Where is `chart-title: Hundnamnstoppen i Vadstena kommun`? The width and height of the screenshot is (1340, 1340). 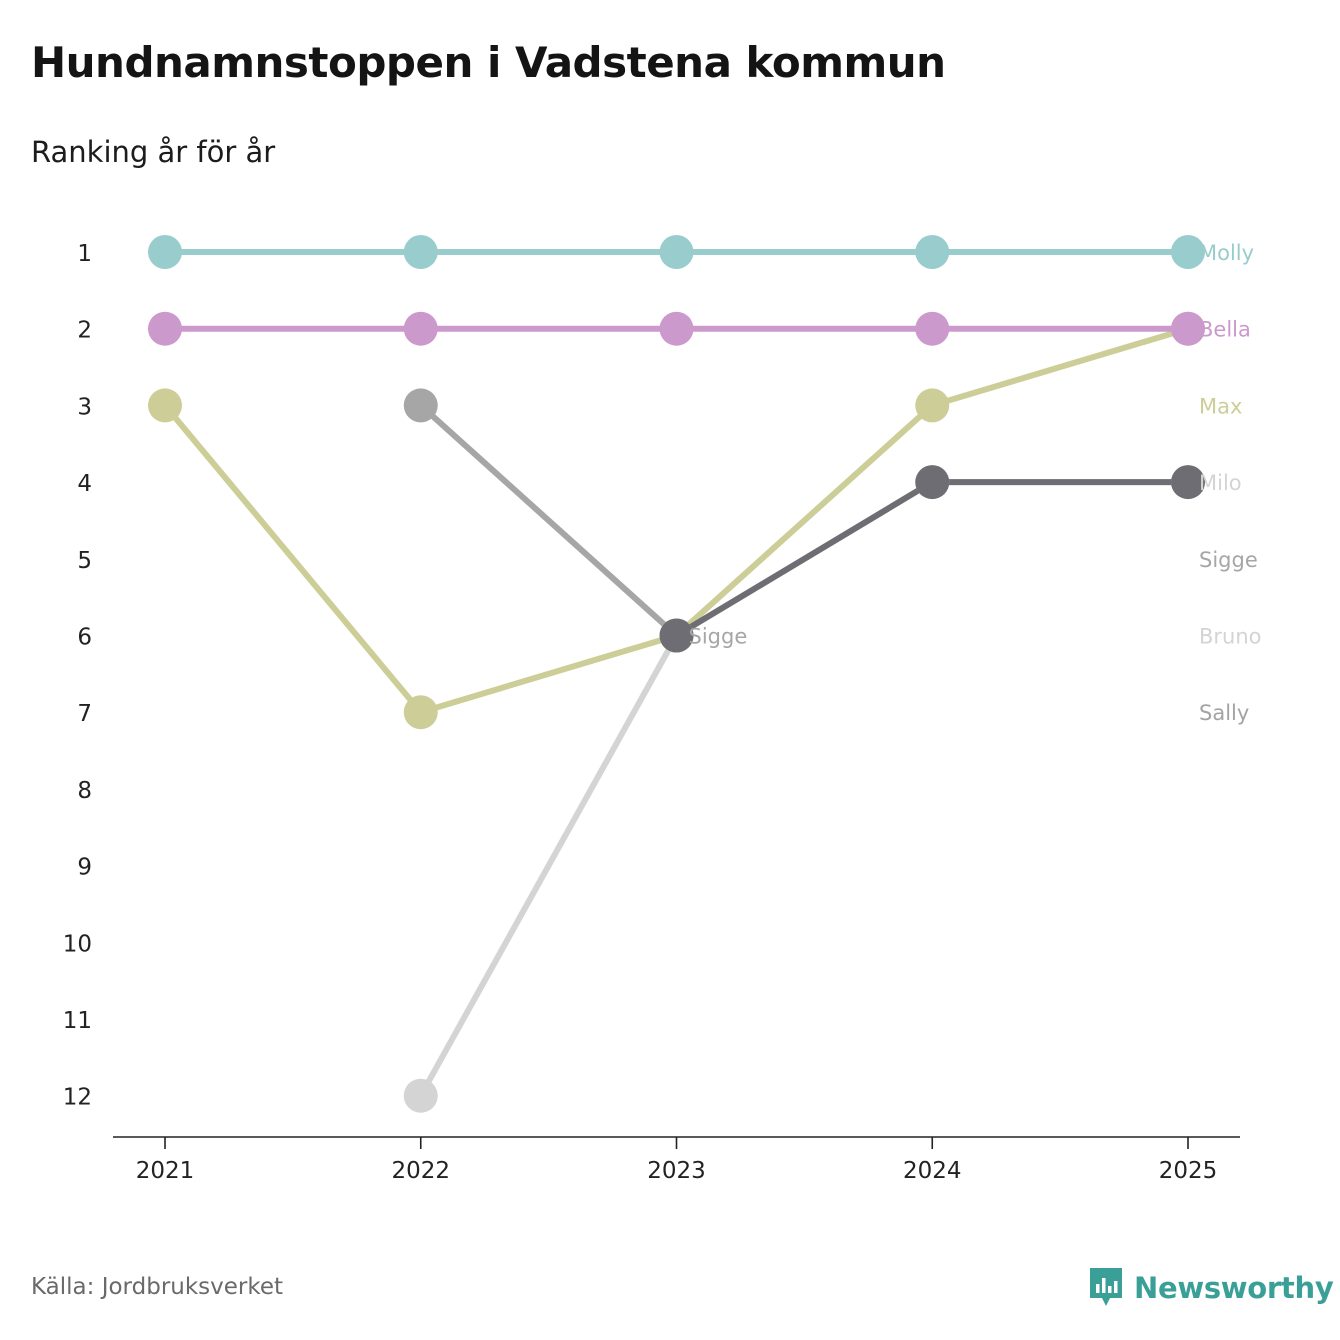 chart-title: Hundnamnstoppen i Vadstena kommun is located at coordinates (488, 62).